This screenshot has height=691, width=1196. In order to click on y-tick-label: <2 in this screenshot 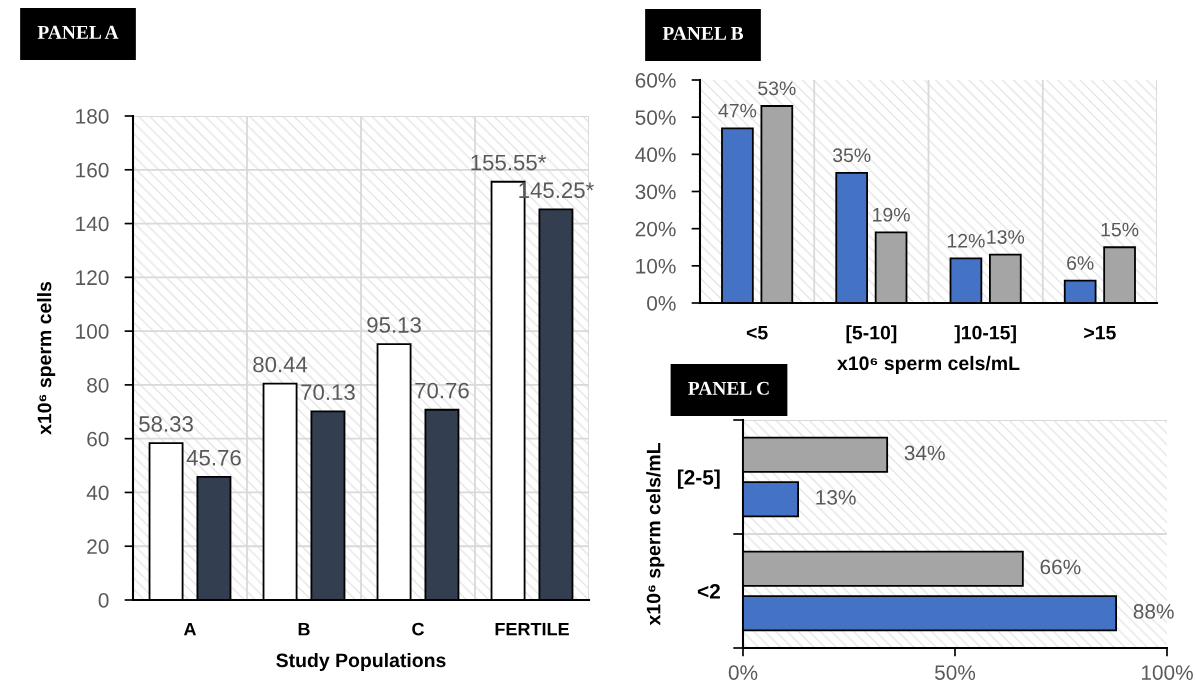, I will do `click(708, 591)`.